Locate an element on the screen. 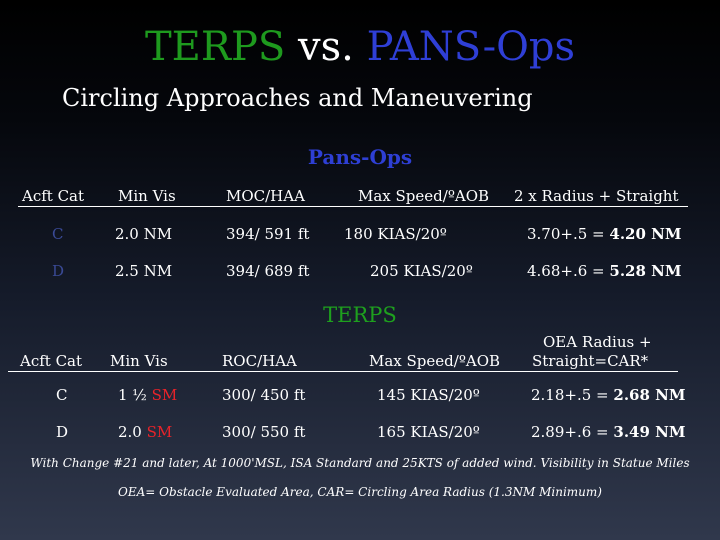  pans-row-d-speed: 205 KIAS/20º is located at coordinates (421, 271).